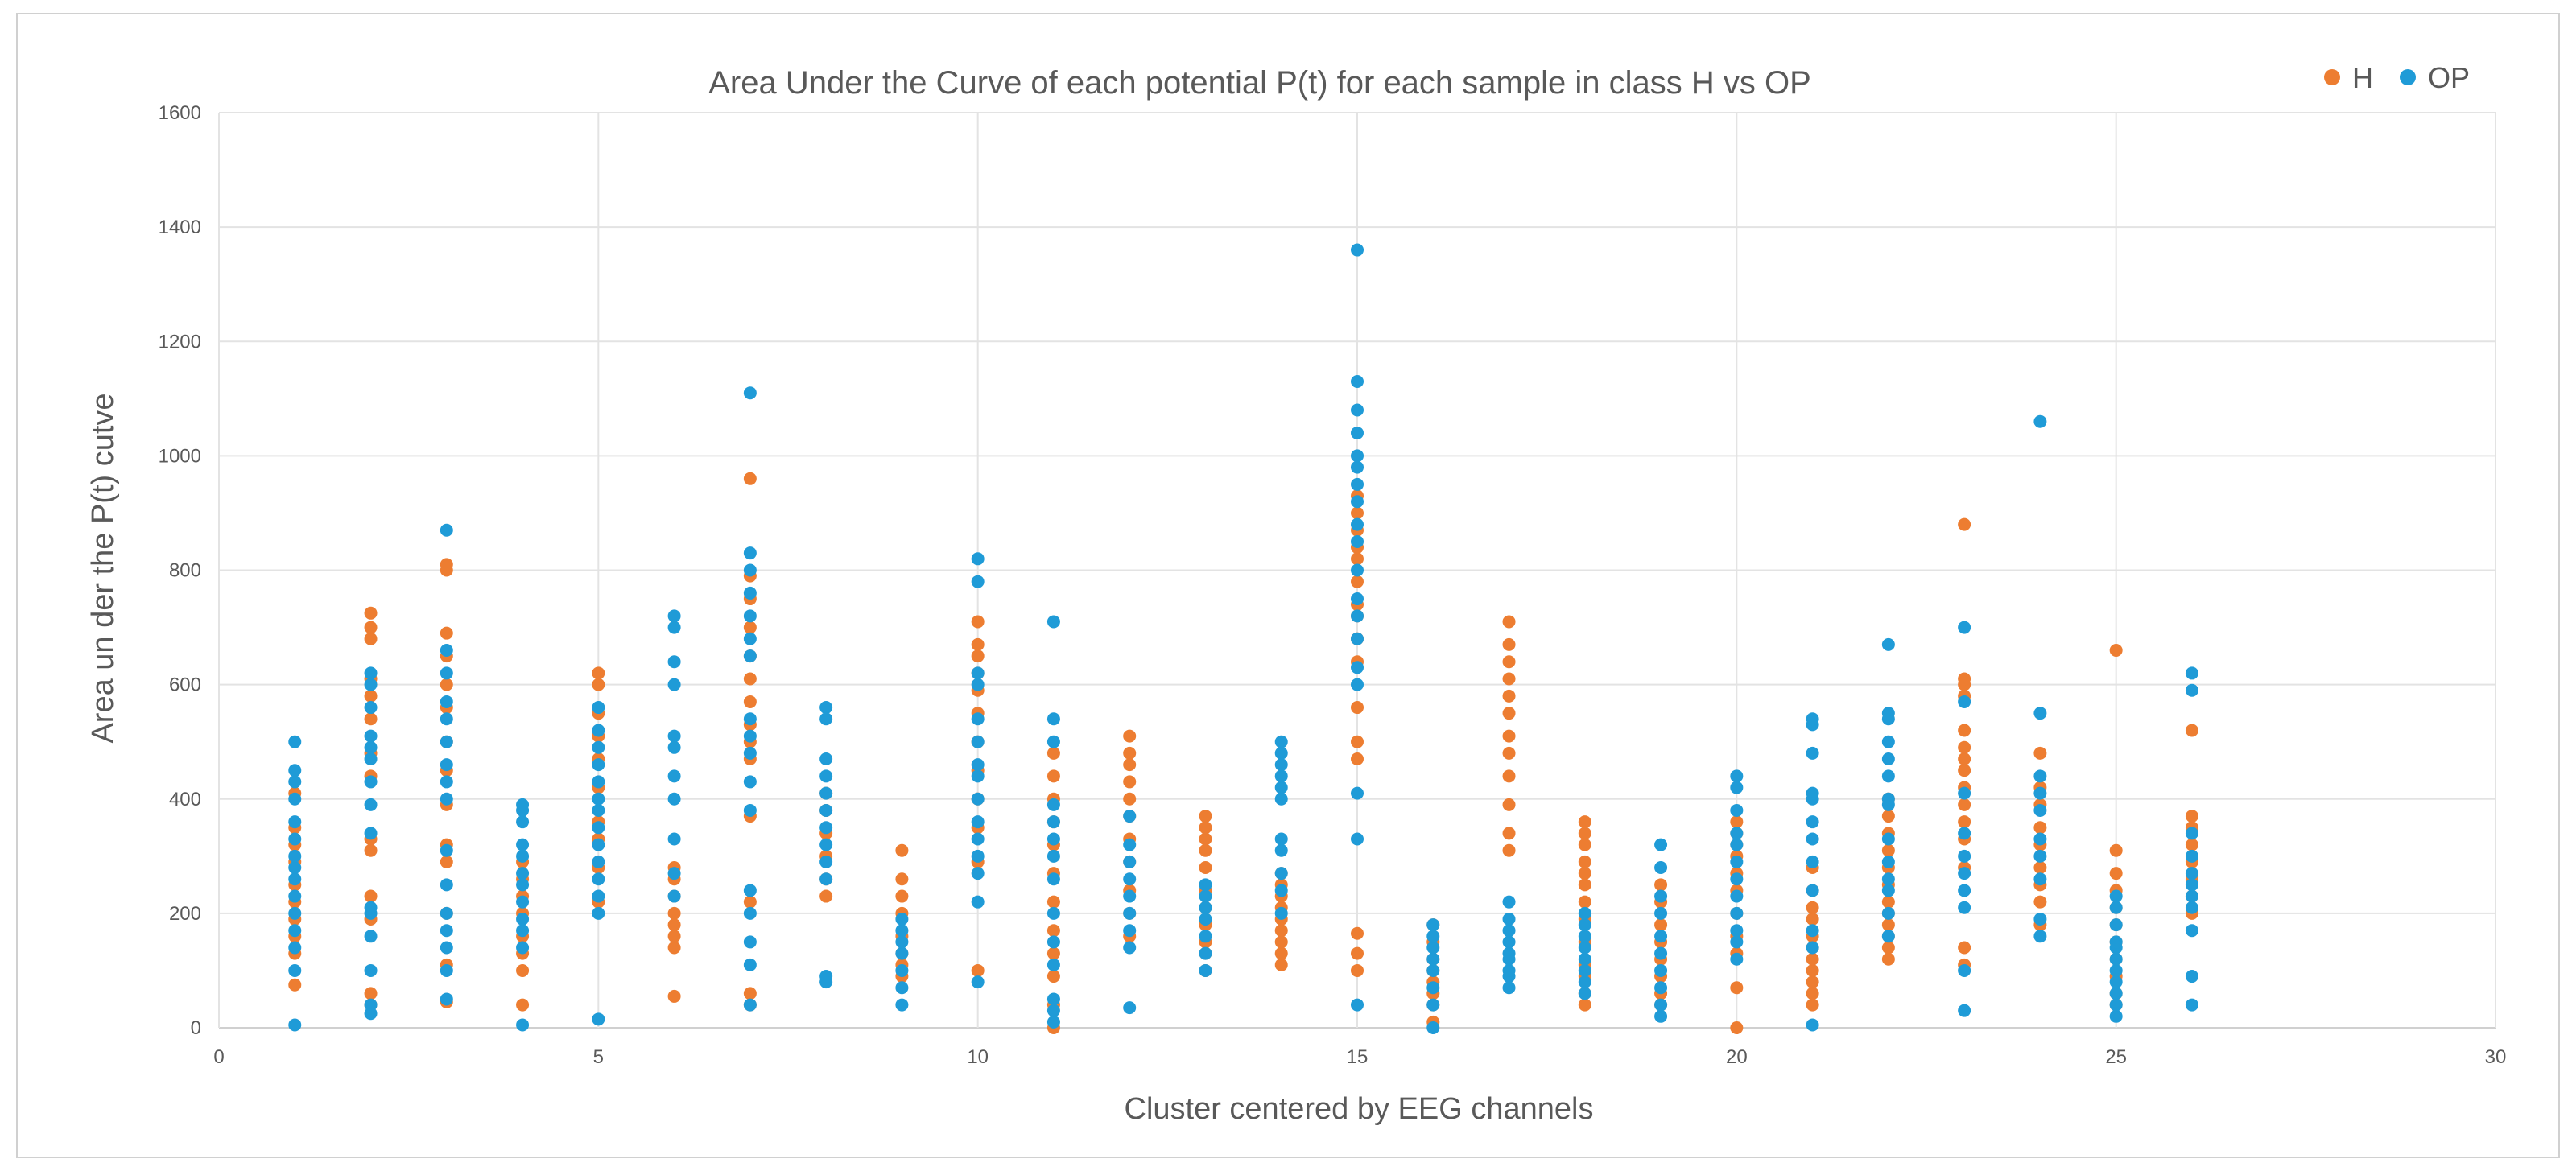  What do you see at coordinates (2362, 78) in the screenshot?
I see `legend-label-h: H` at bounding box center [2362, 78].